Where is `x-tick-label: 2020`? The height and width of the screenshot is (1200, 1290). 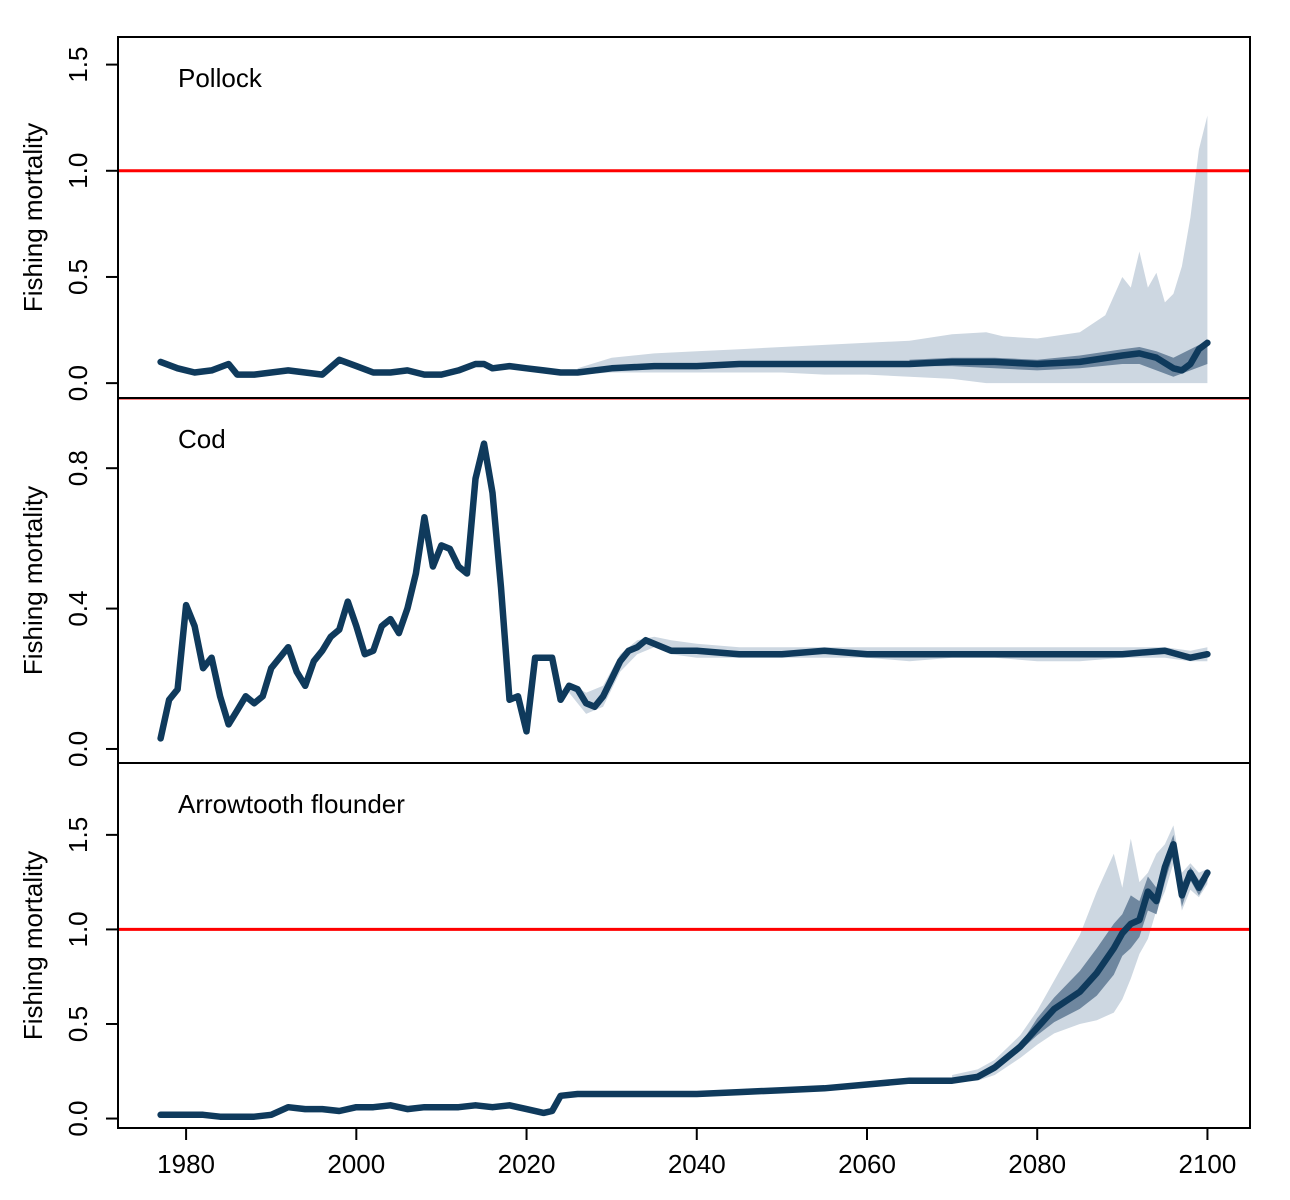
x-tick-label: 2020 is located at coordinates (527, 1164).